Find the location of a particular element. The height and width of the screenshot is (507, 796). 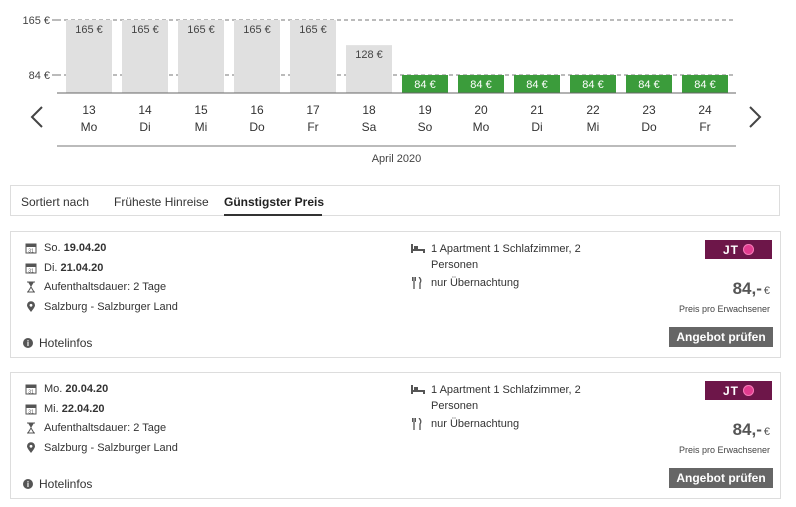

price-note: Preis pro Erwachsener is located at coordinates (724, 309).